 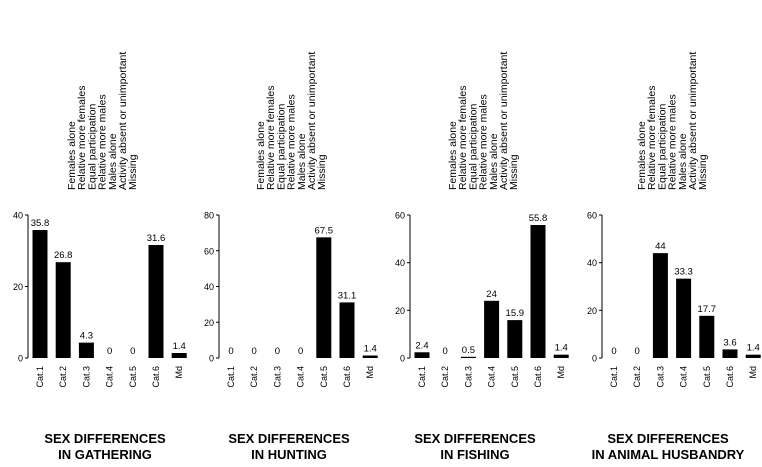 I want to click on chart-title-animal-husbandry: SEX DIFFERENCES IN ANIMAL HUSBANDRY, so click(x=667, y=447).